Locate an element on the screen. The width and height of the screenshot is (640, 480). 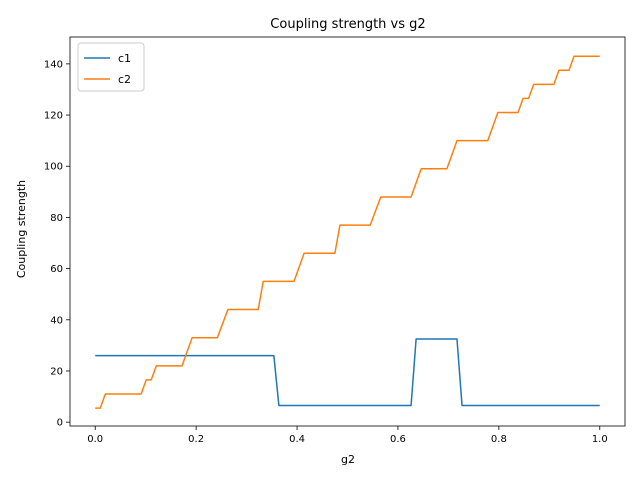
chart-title: Coupling strength vs g2 is located at coordinates (347, 24).